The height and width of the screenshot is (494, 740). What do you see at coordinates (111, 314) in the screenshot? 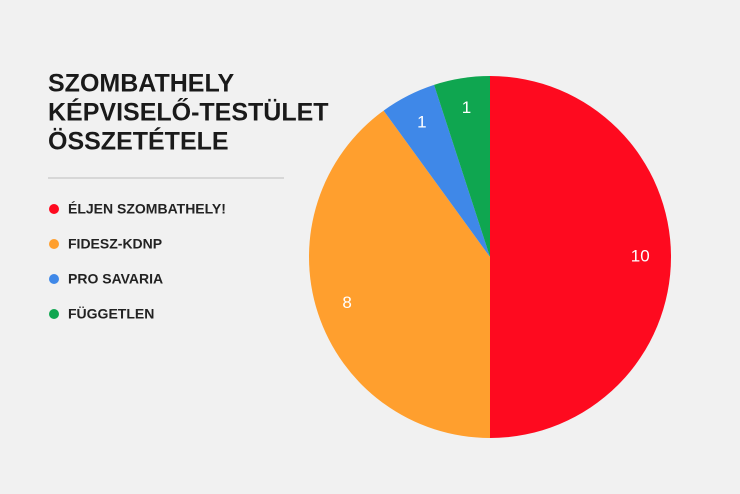
I see `legend-label: FÜGGETLEN` at bounding box center [111, 314].